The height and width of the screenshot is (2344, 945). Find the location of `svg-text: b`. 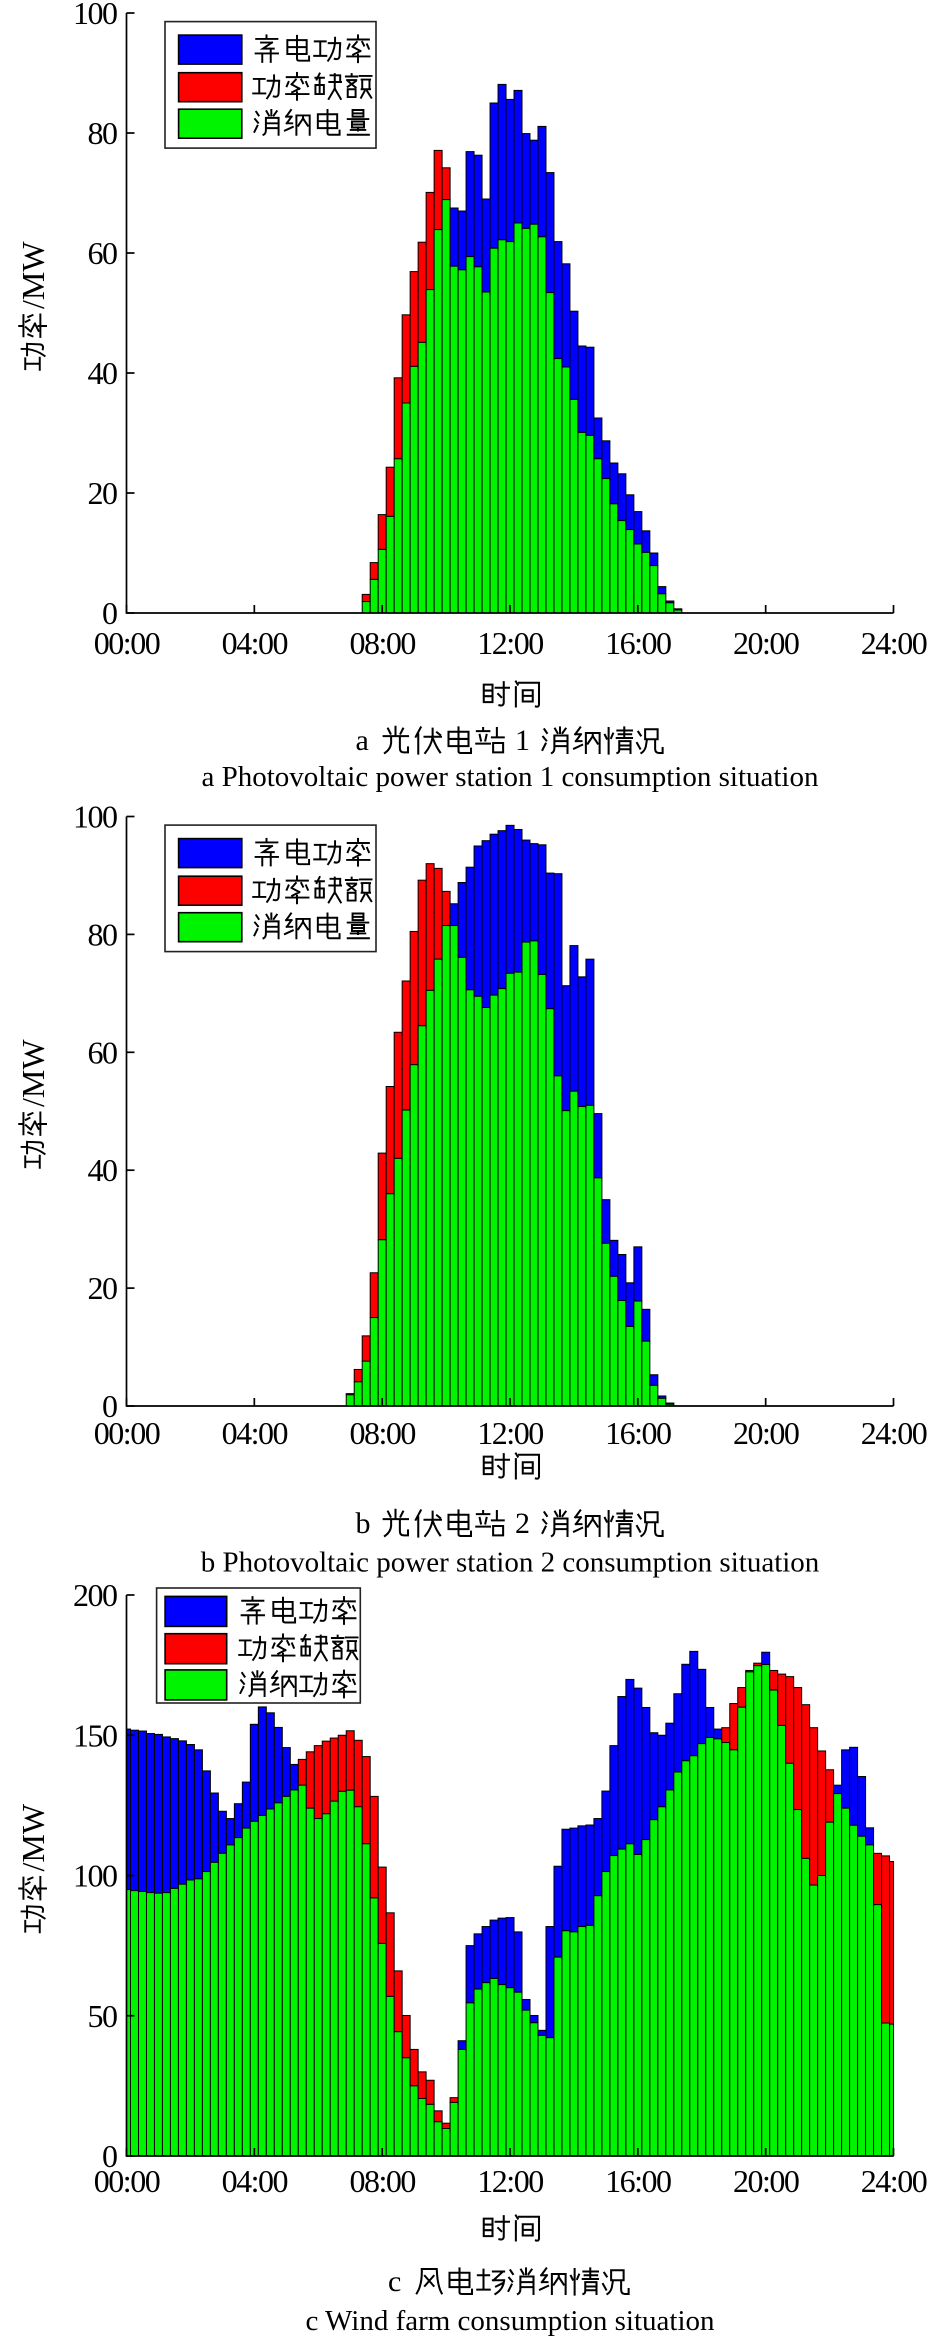

svg-text: b is located at coordinates (363, 1523).